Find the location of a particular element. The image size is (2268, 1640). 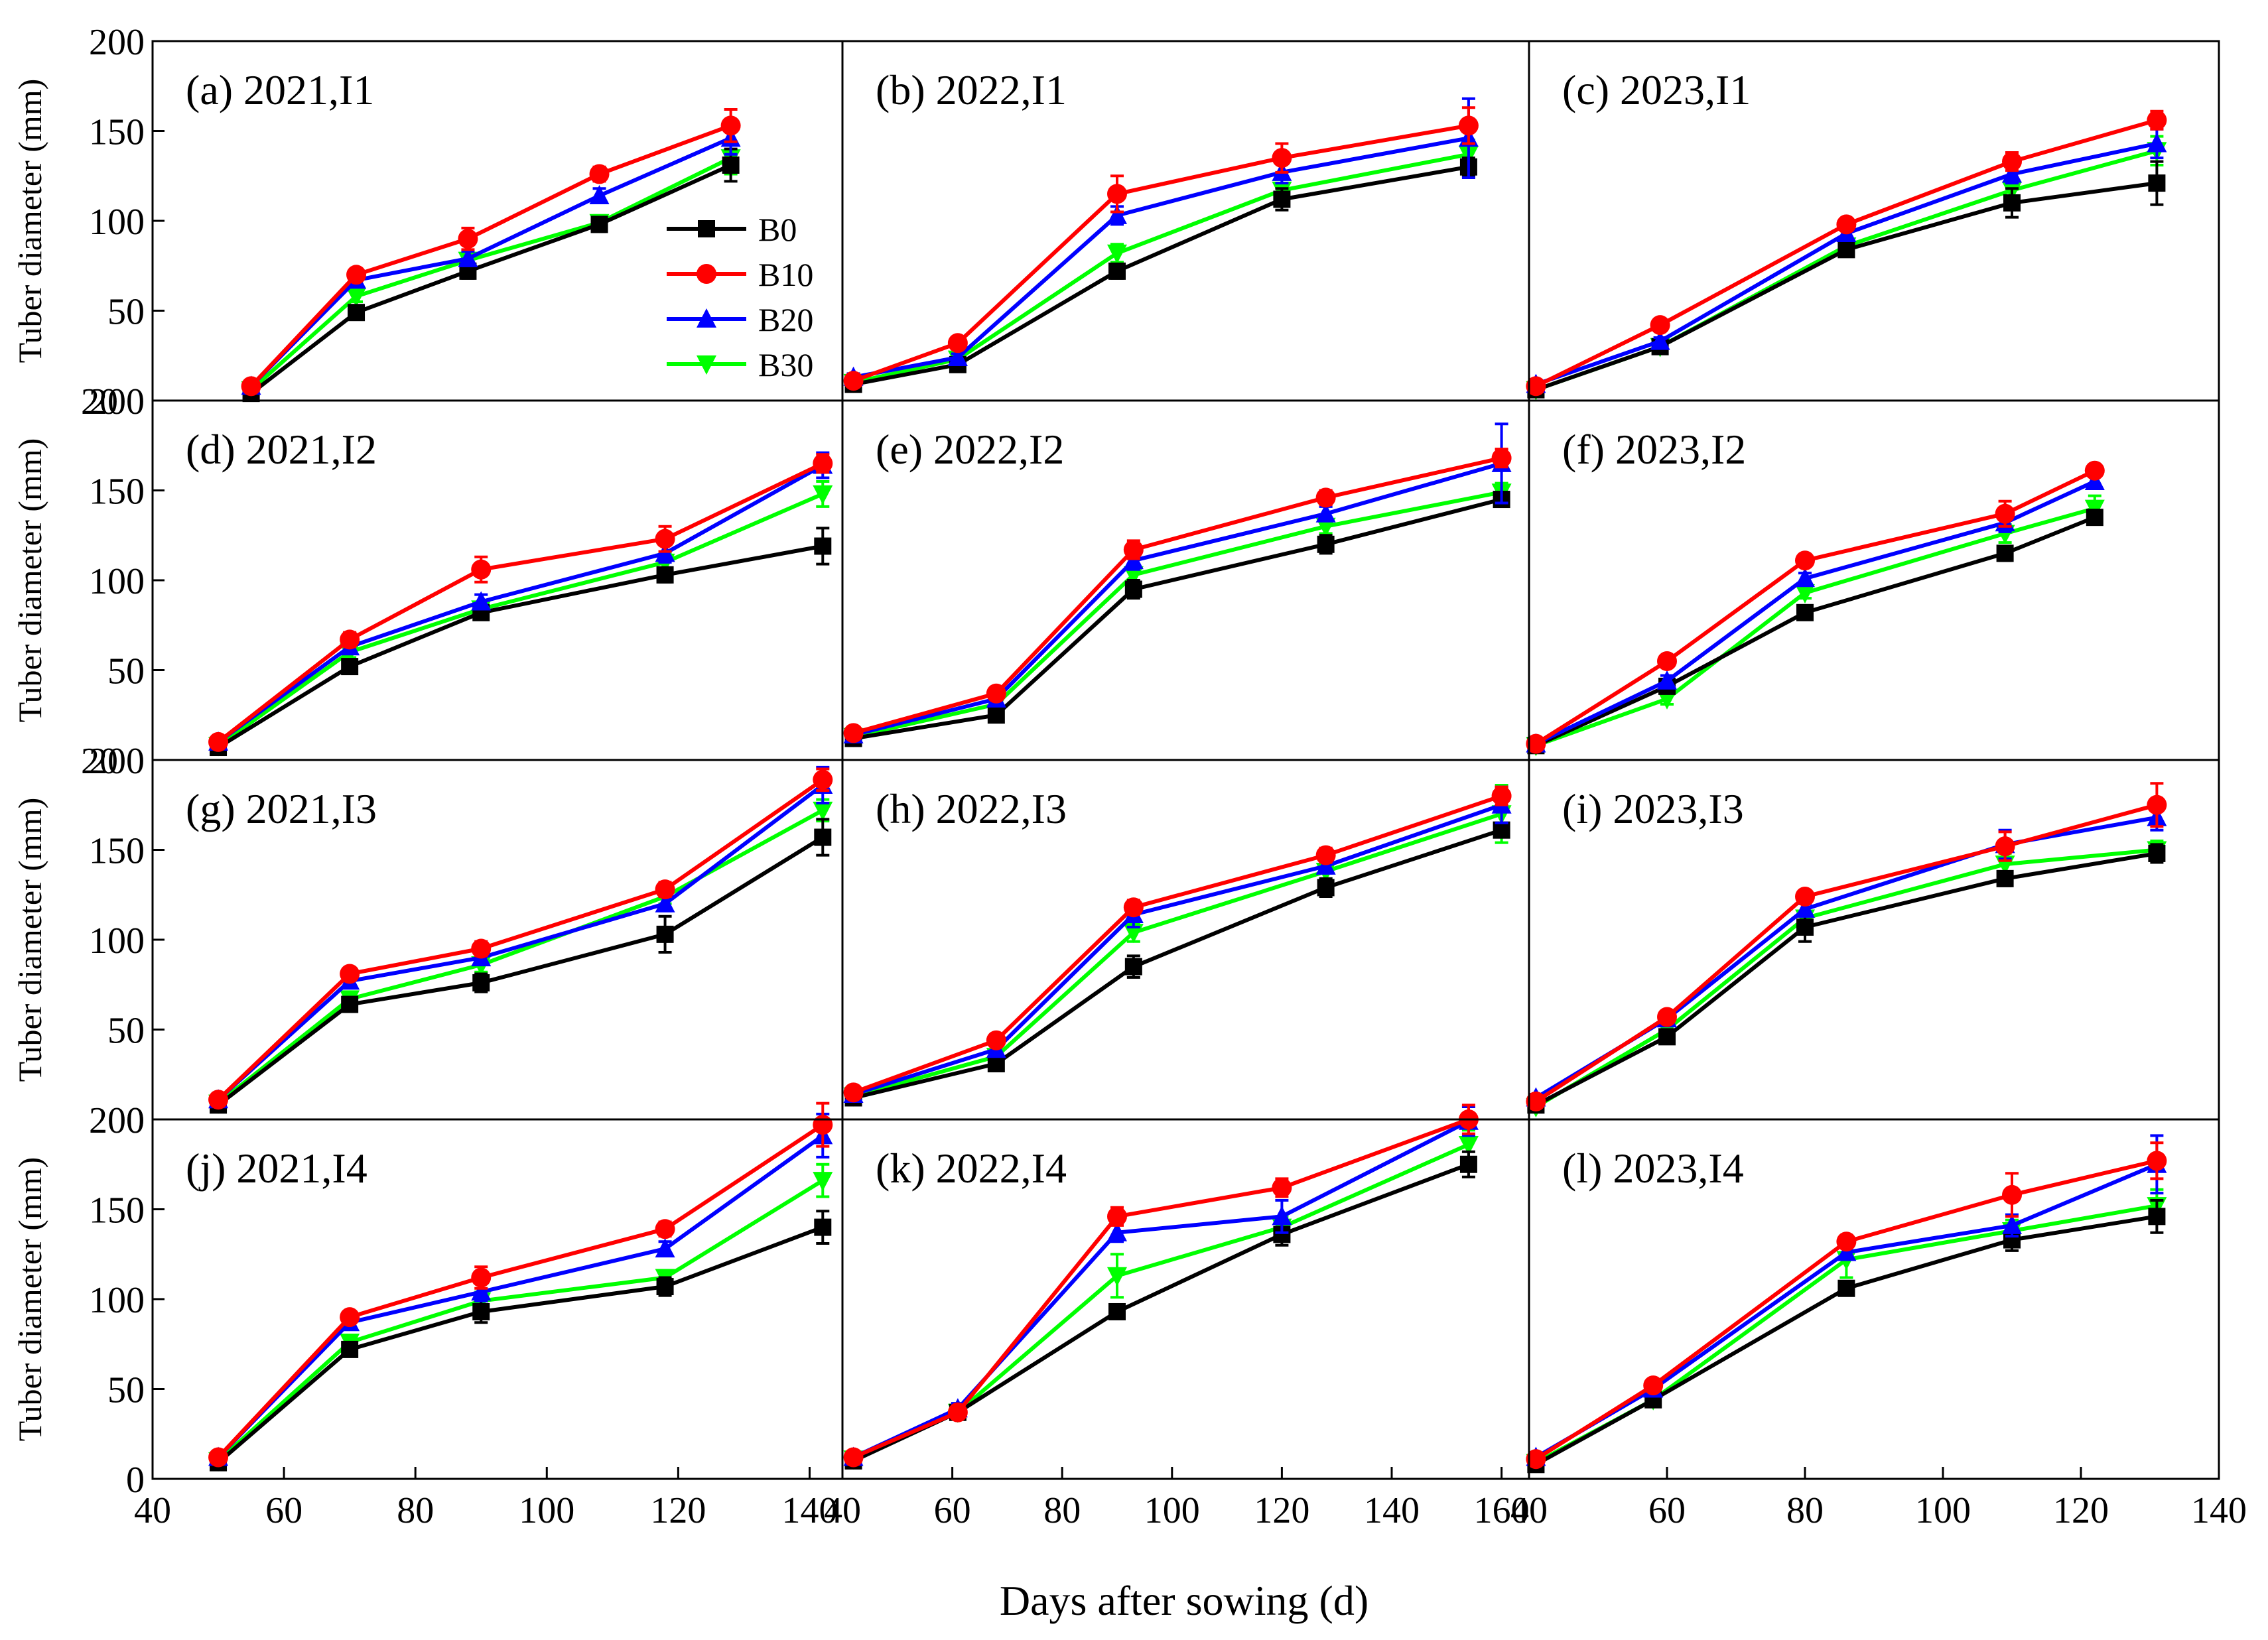

legend-label-B0: B0 is located at coordinates (778, 229).